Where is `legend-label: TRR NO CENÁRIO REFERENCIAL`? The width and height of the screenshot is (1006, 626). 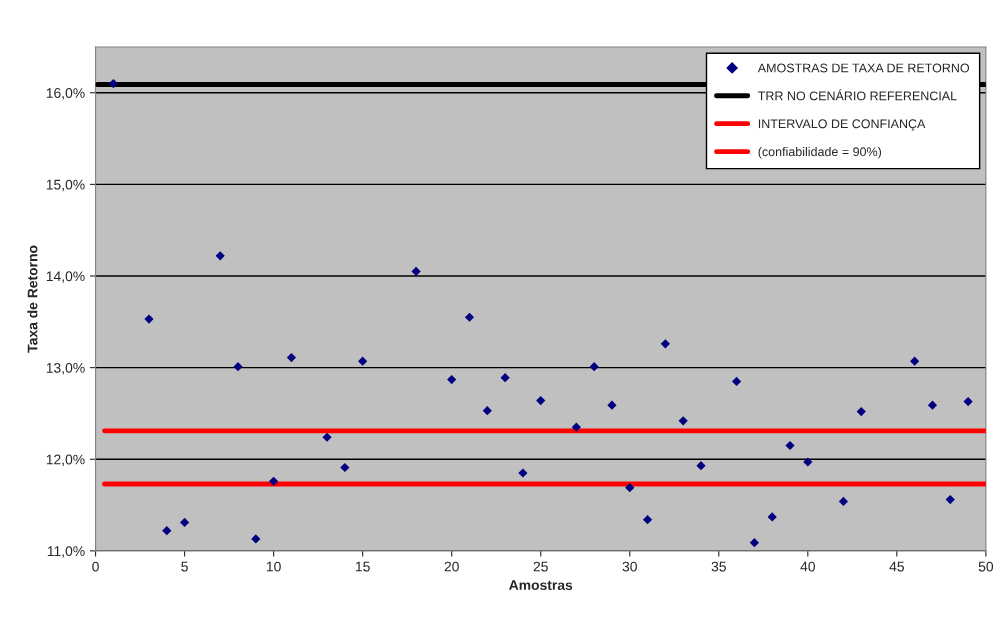 legend-label: TRR NO CENÁRIO REFERENCIAL is located at coordinates (857, 95).